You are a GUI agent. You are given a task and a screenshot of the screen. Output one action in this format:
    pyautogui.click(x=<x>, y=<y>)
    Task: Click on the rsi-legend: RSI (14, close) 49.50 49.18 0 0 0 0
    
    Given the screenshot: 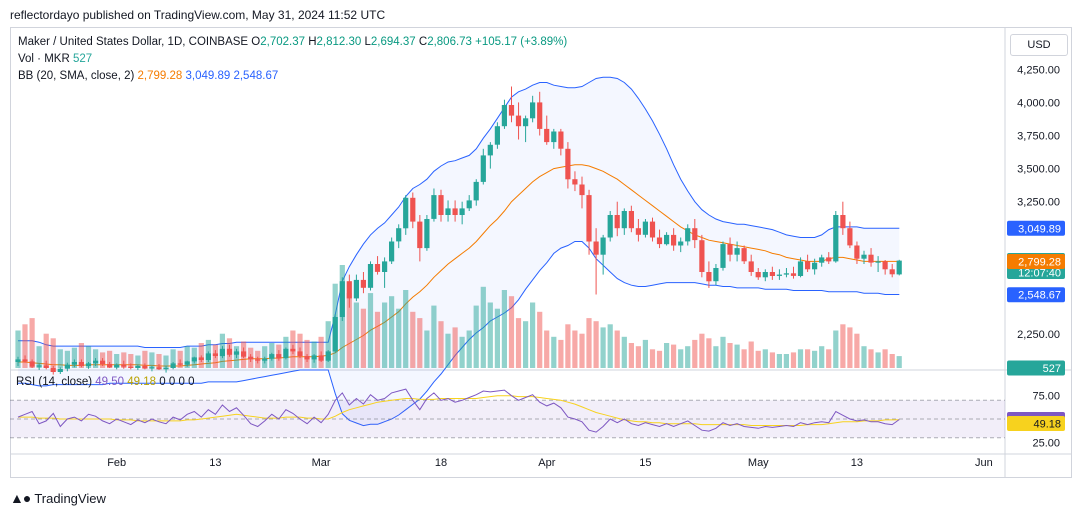 What is the action you would take?
    pyautogui.click(x=105, y=382)
    